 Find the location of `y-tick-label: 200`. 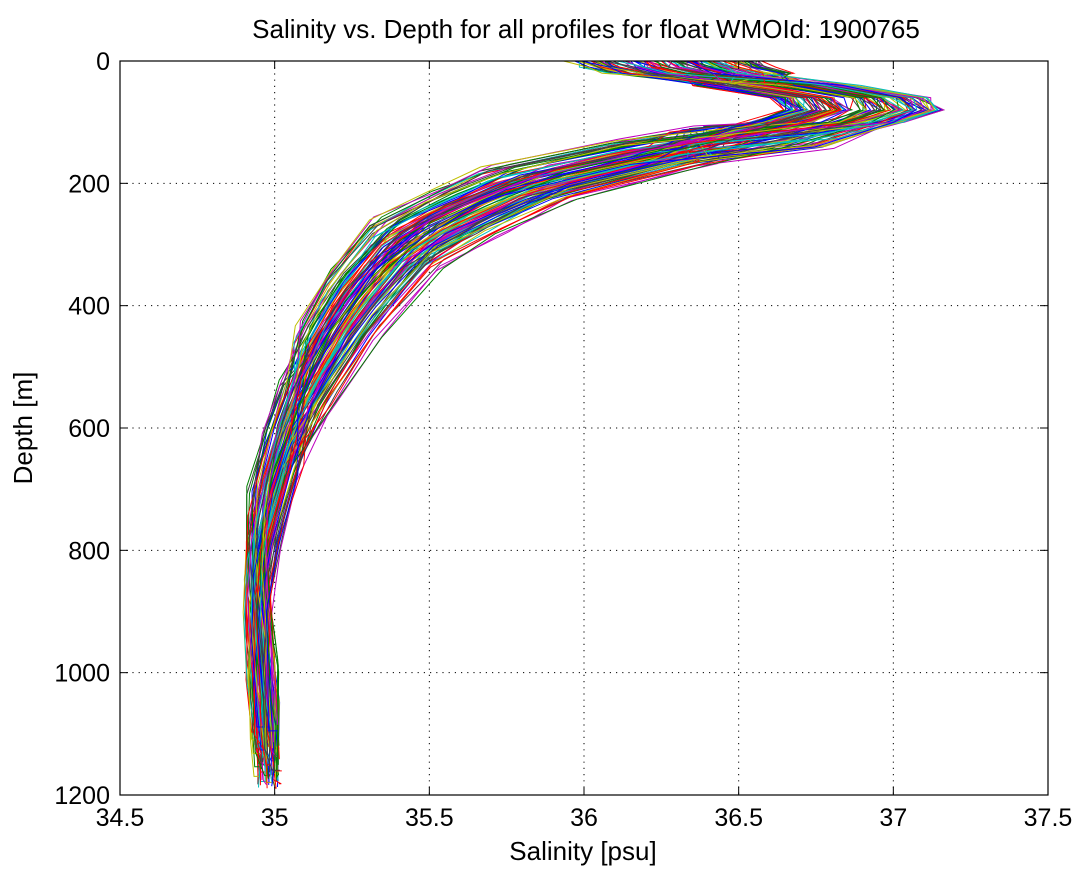

y-tick-label: 200 is located at coordinates (89, 184).